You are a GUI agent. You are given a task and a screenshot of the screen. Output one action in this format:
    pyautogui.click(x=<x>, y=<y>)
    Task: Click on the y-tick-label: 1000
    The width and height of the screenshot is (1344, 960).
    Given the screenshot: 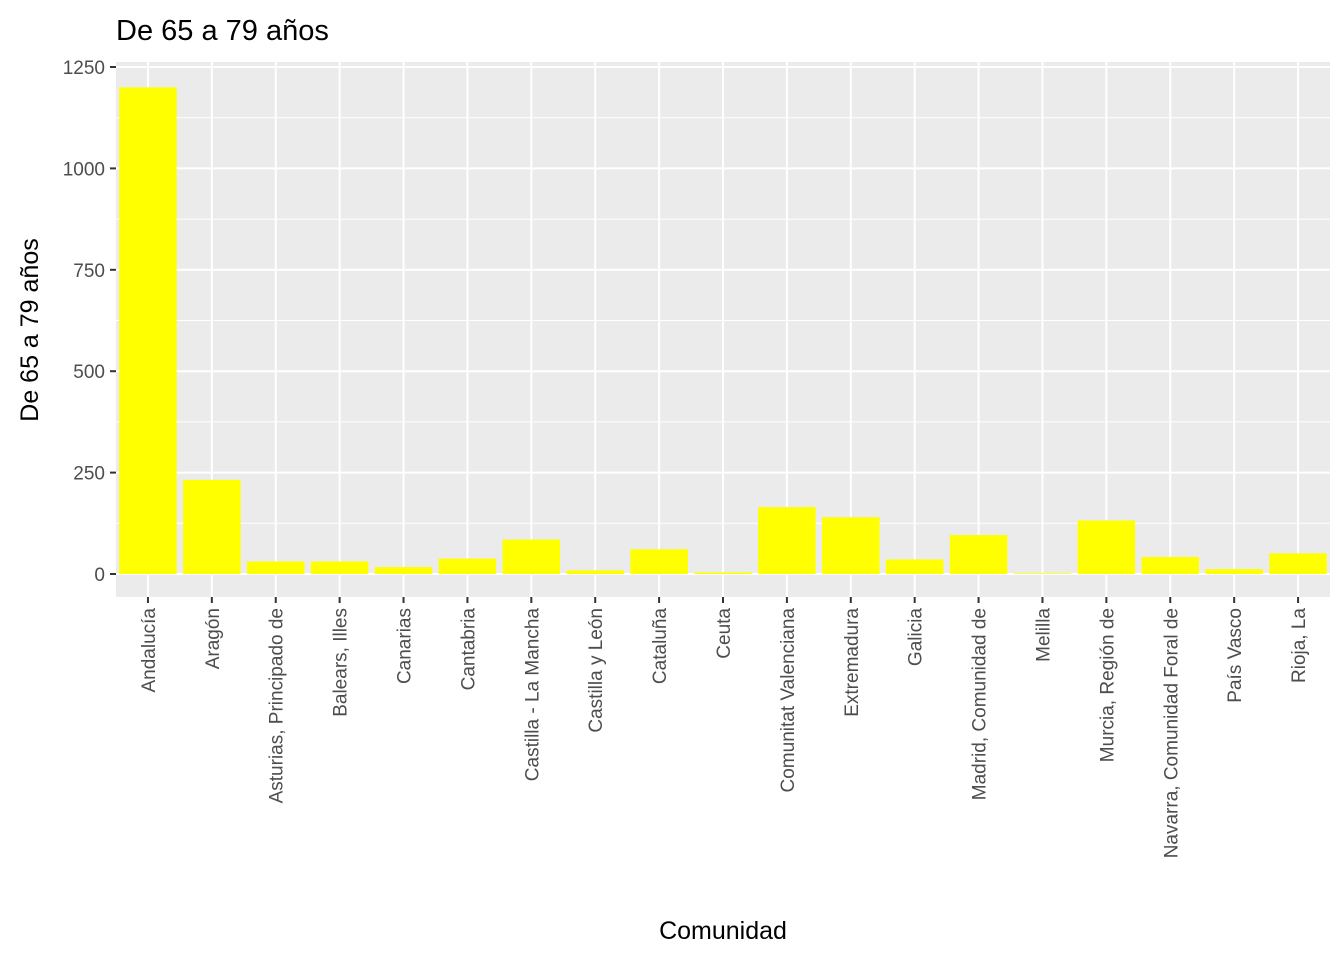 What is the action you would take?
    pyautogui.click(x=84, y=169)
    